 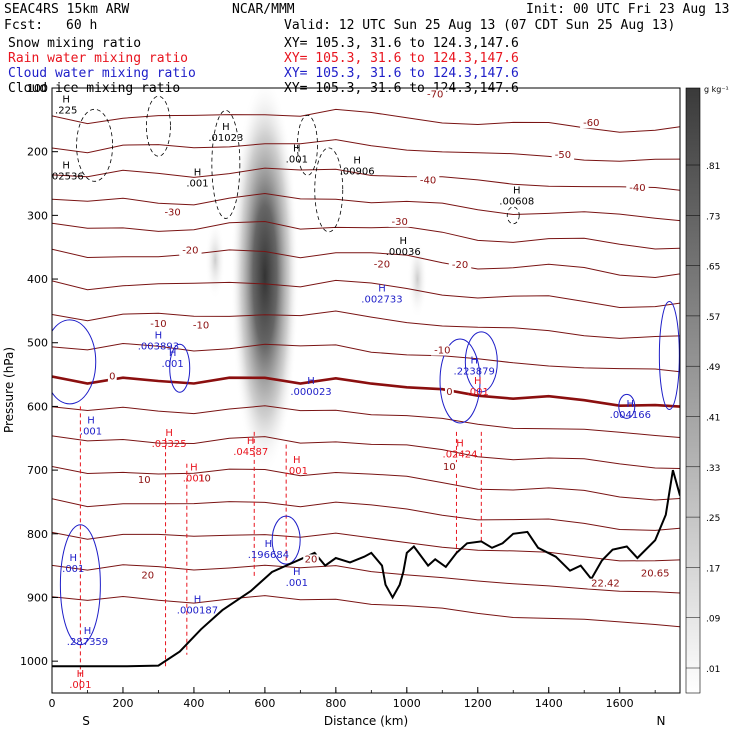 I want to click on x-tick-label: 1000, so click(x=407, y=703).